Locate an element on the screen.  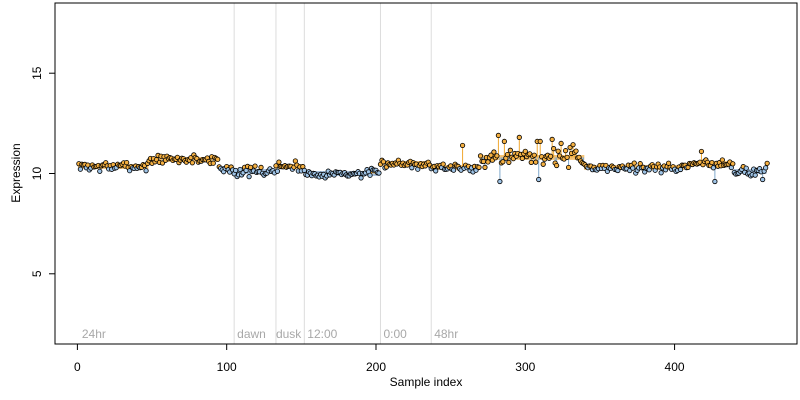
x-tick-label-3: 300 is located at coordinates (525, 367).